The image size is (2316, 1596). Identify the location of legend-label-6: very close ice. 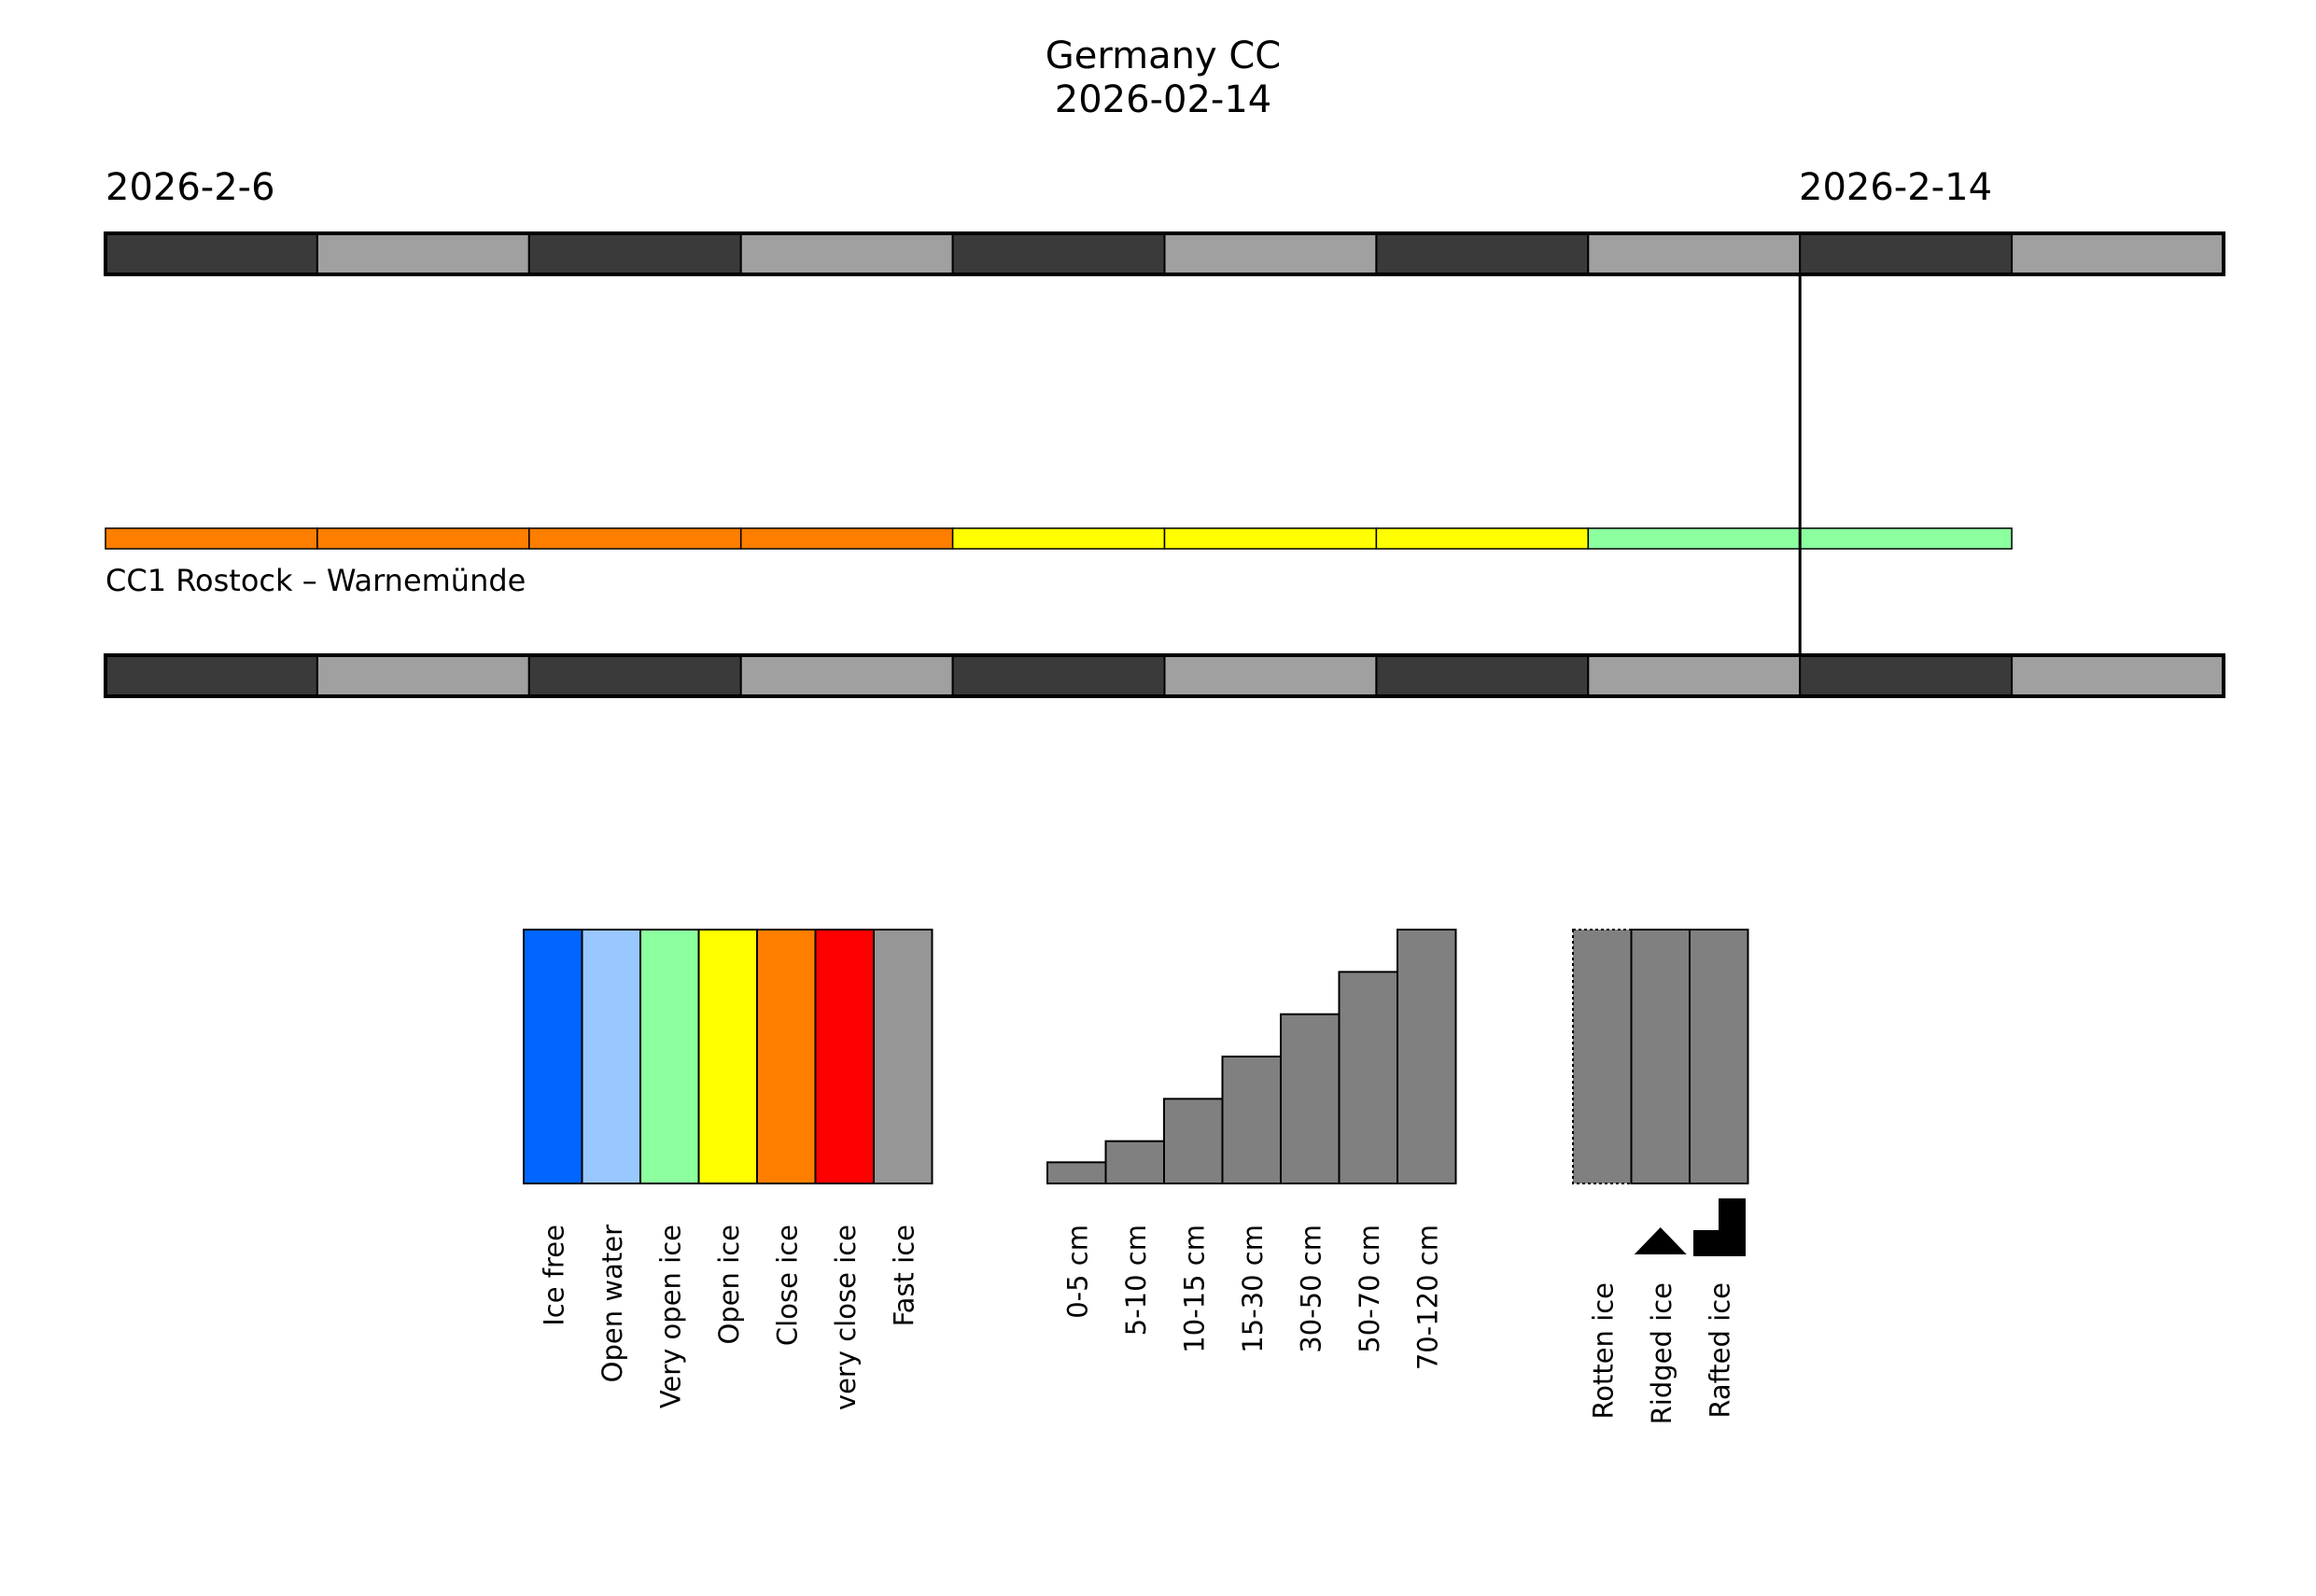
(846, 1317).